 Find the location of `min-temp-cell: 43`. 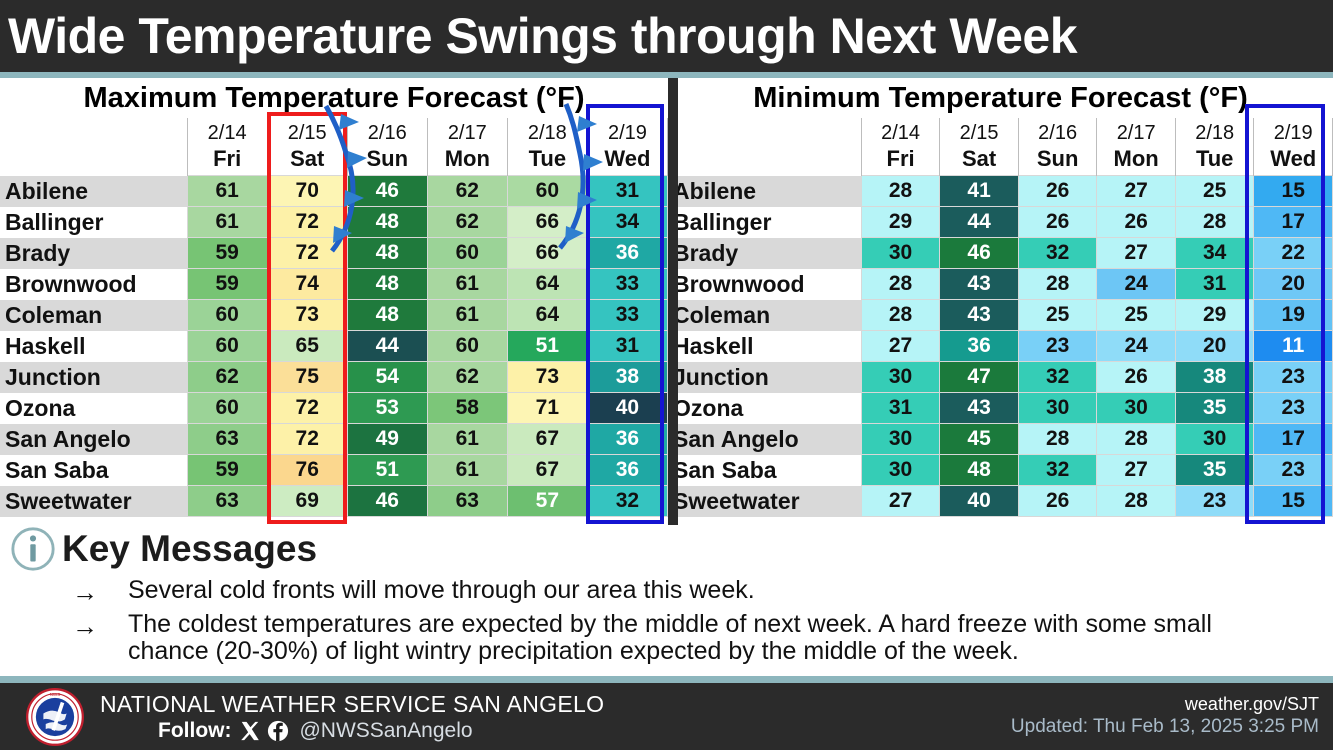

min-temp-cell: 43 is located at coordinates (979, 284).